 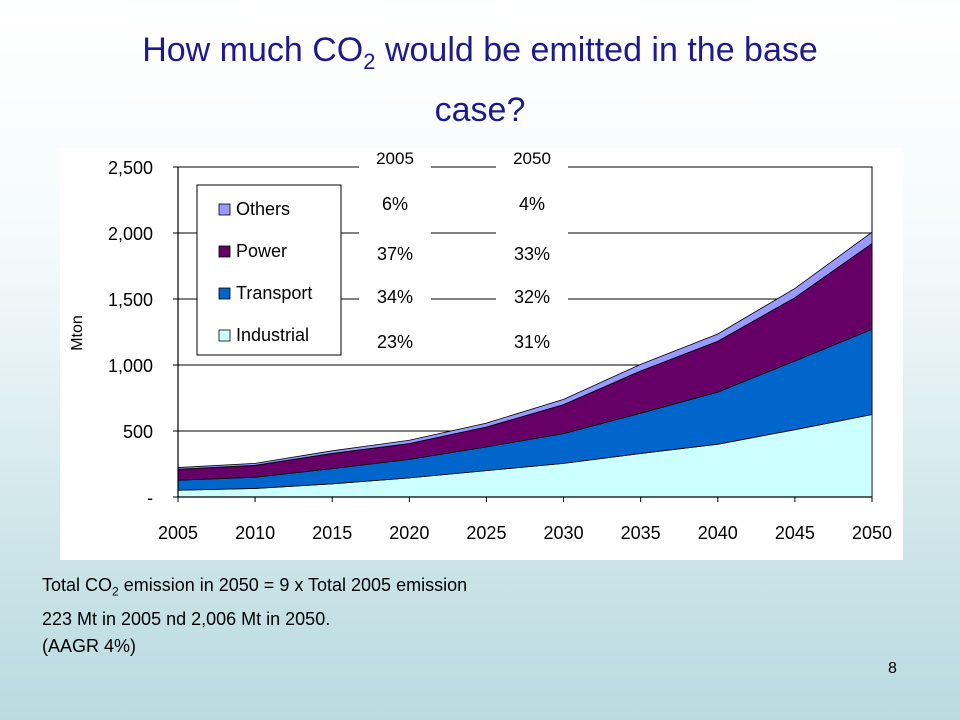 I want to click on share-2050-transport: 32%, so click(x=532, y=297).